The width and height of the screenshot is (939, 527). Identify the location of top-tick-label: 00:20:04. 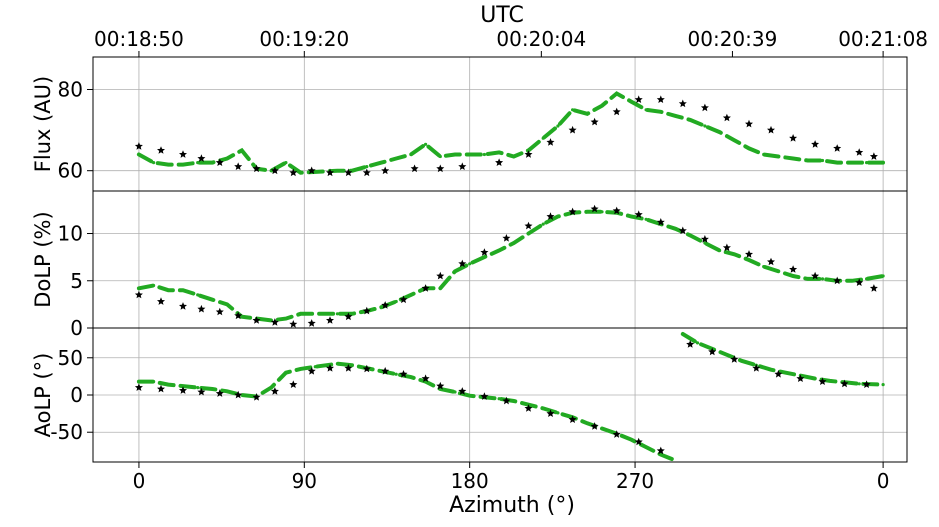
(541, 39).